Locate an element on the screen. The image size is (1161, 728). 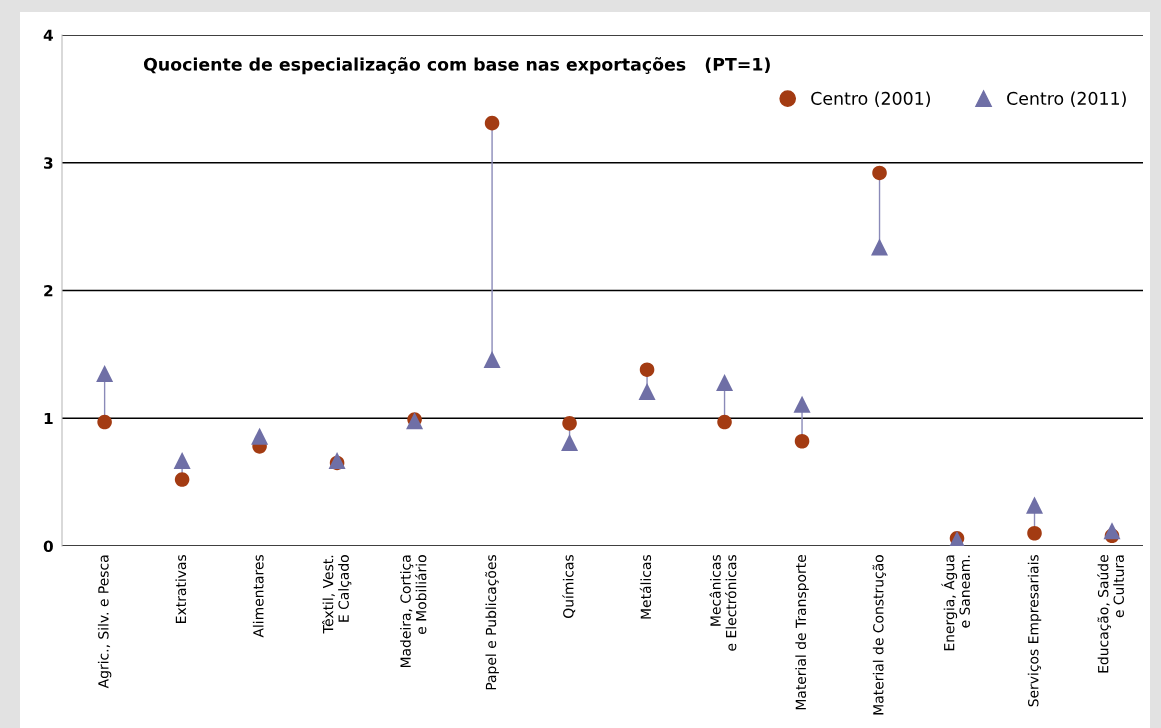
y-tick-label: 0 is located at coordinates (48, 546).